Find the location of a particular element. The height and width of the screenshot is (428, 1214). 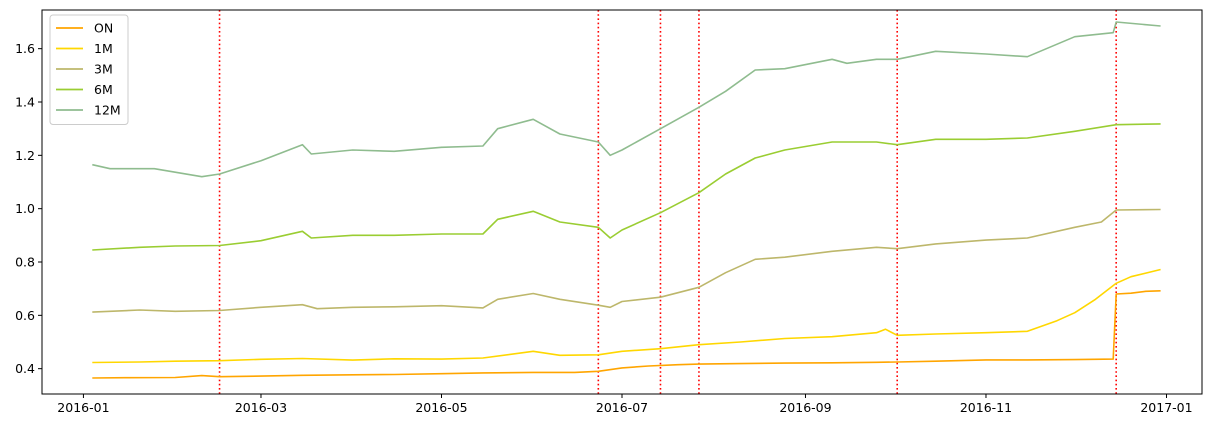

legend-label: 3M is located at coordinates (103, 69).